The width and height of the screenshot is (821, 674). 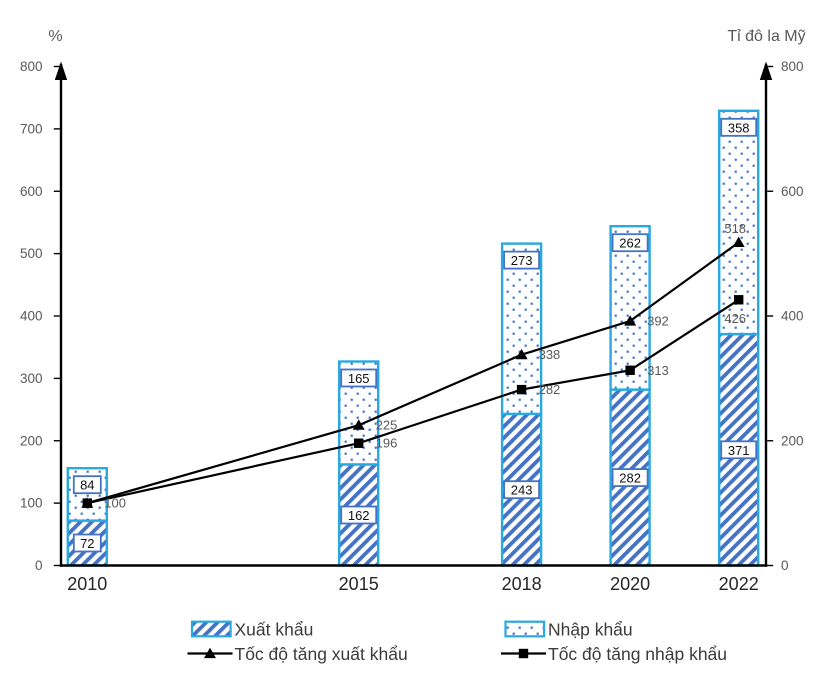 I want to click on left-axis-arrow-icon, so click(x=61, y=70).